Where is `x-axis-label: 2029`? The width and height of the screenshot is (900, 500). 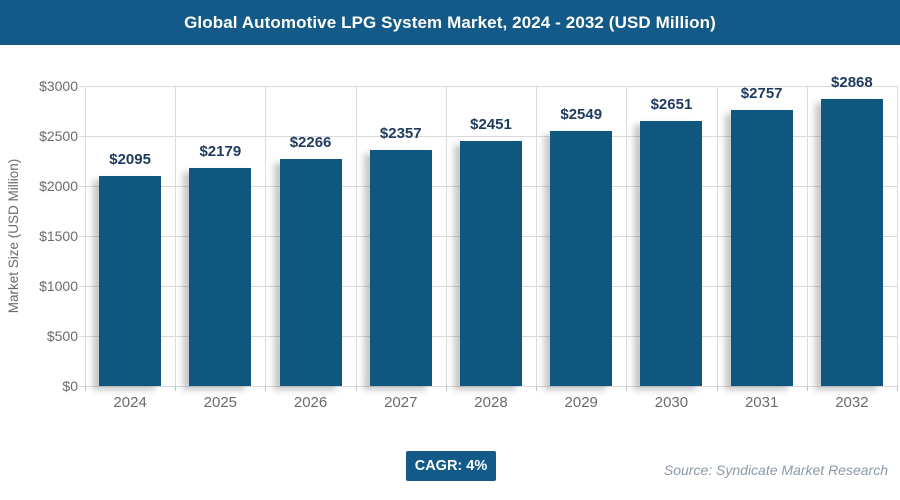
x-axis-label: 2029 is located at coordinates (581, 402).